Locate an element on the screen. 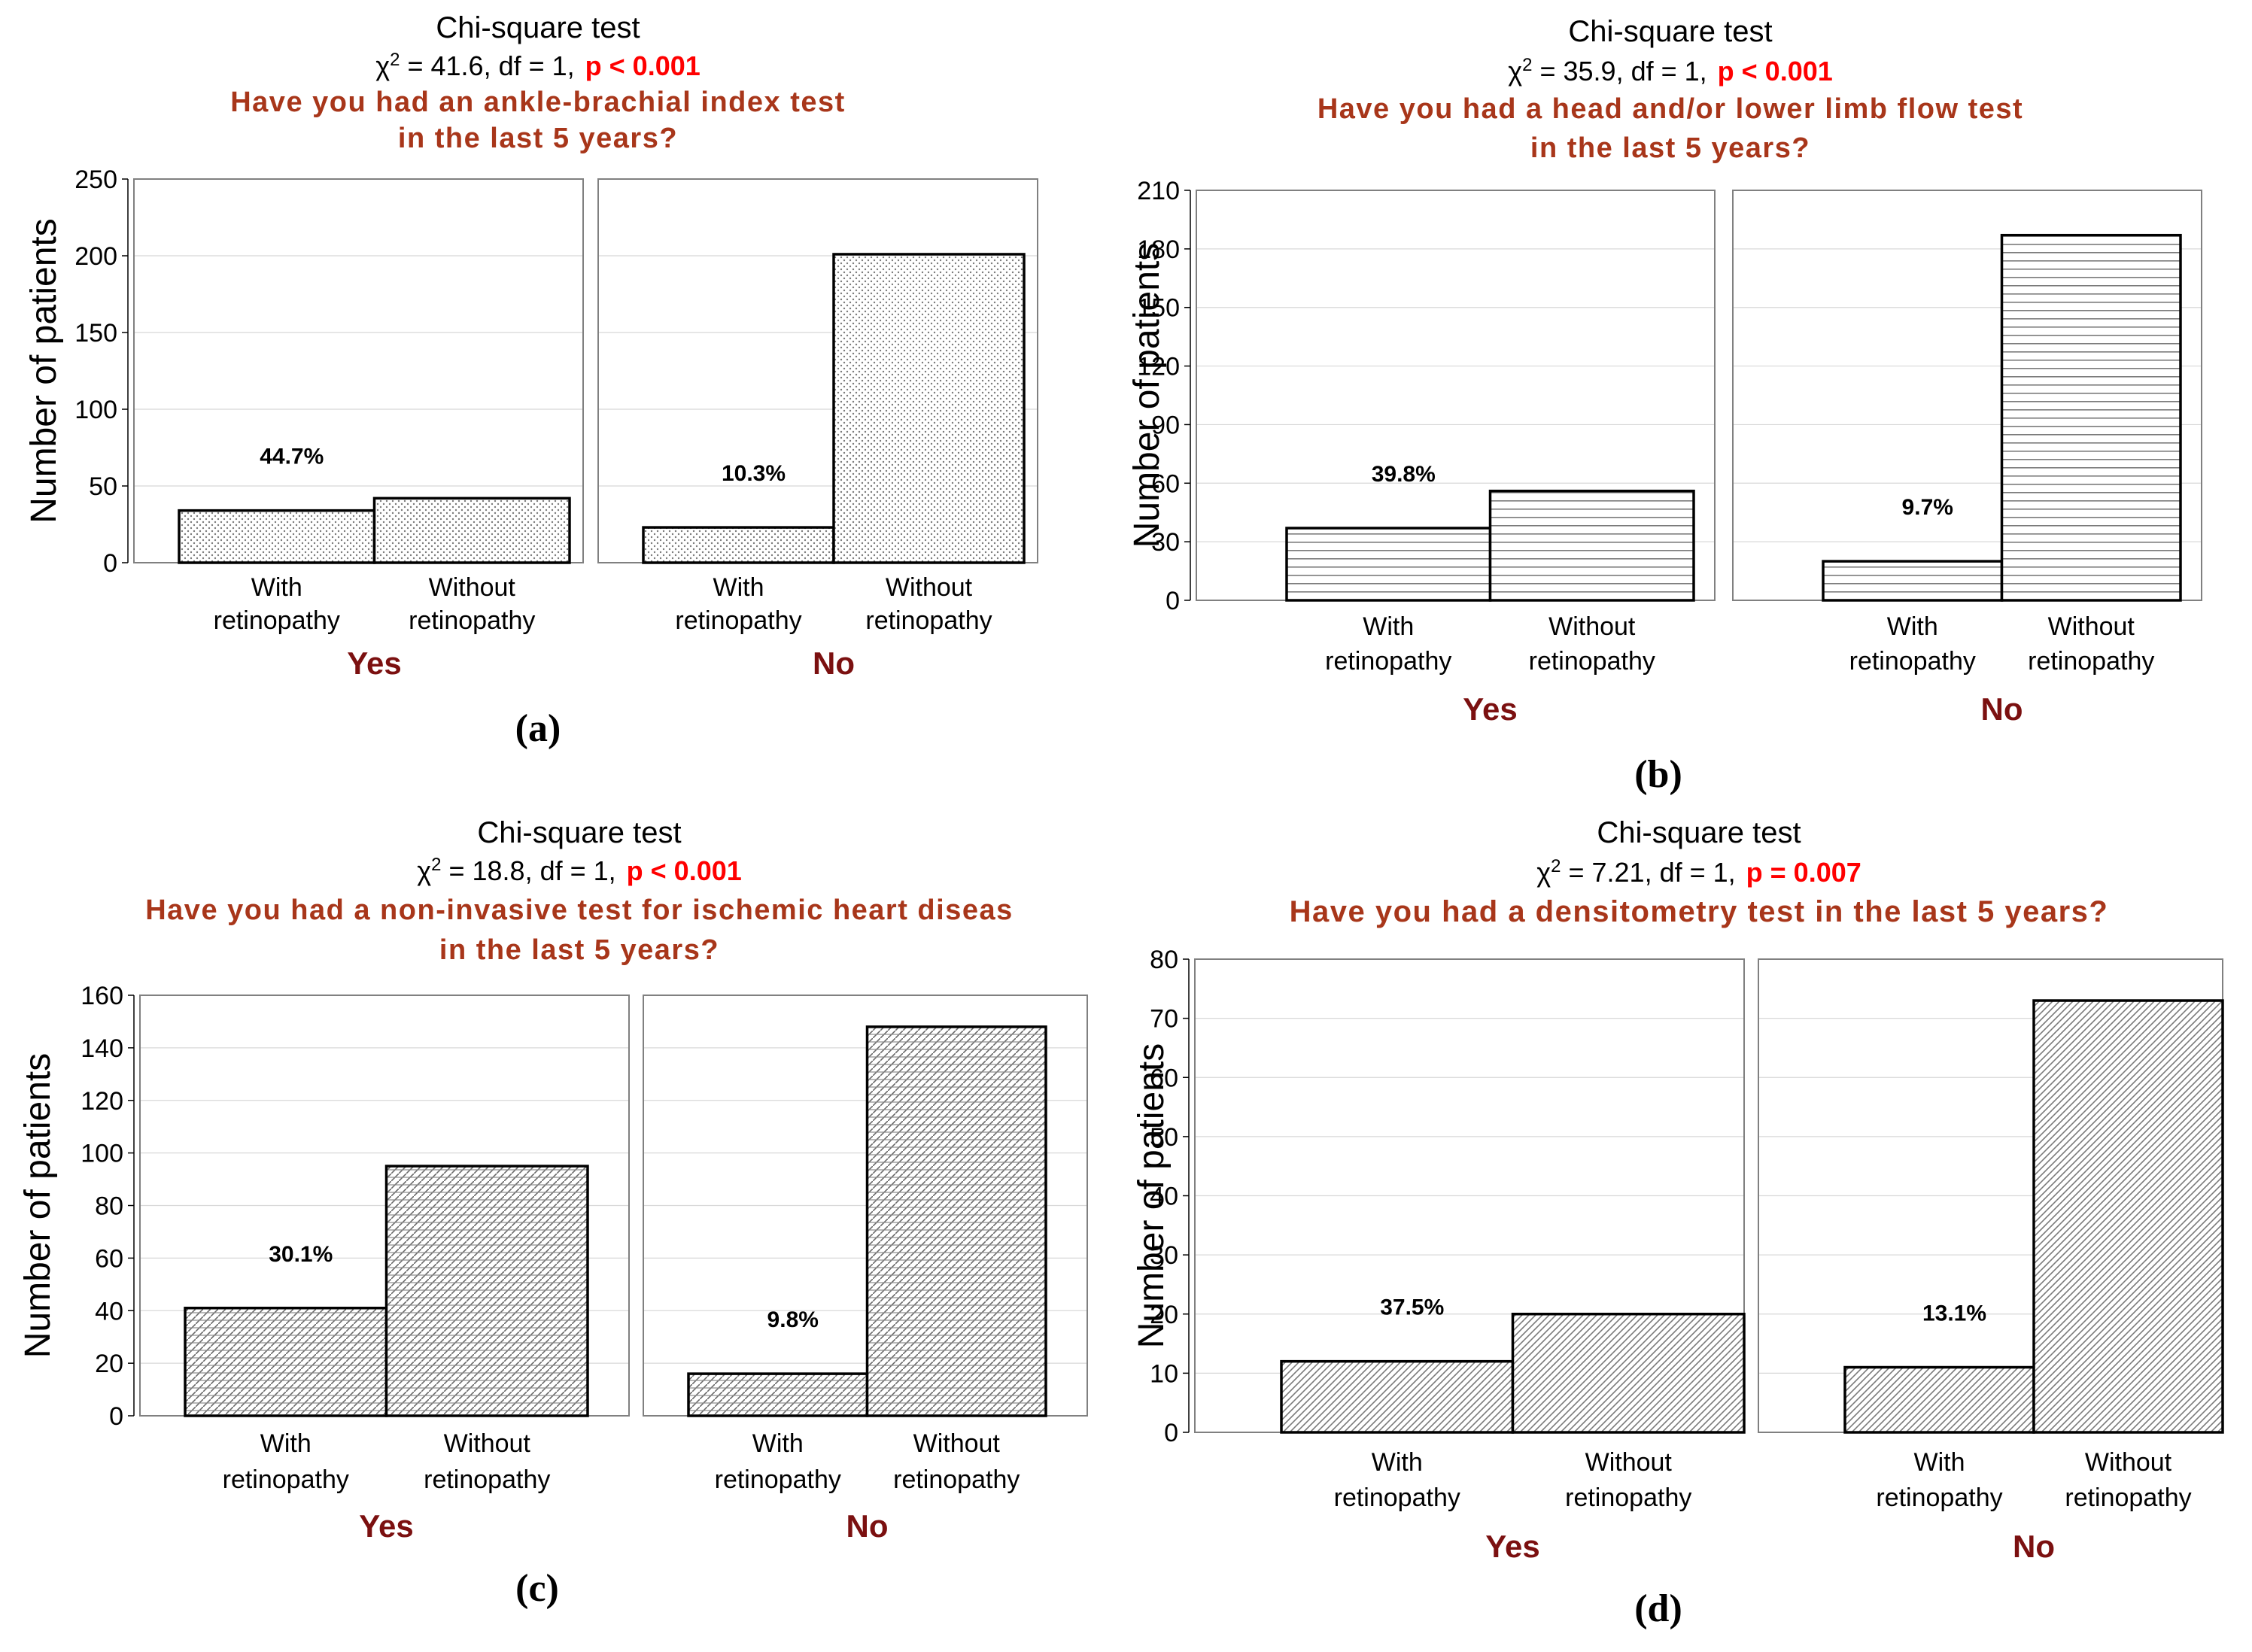 The width and height of the screenshot is (2252, 1652). panel-letter: (c) is located at coordinates (537, 1589).